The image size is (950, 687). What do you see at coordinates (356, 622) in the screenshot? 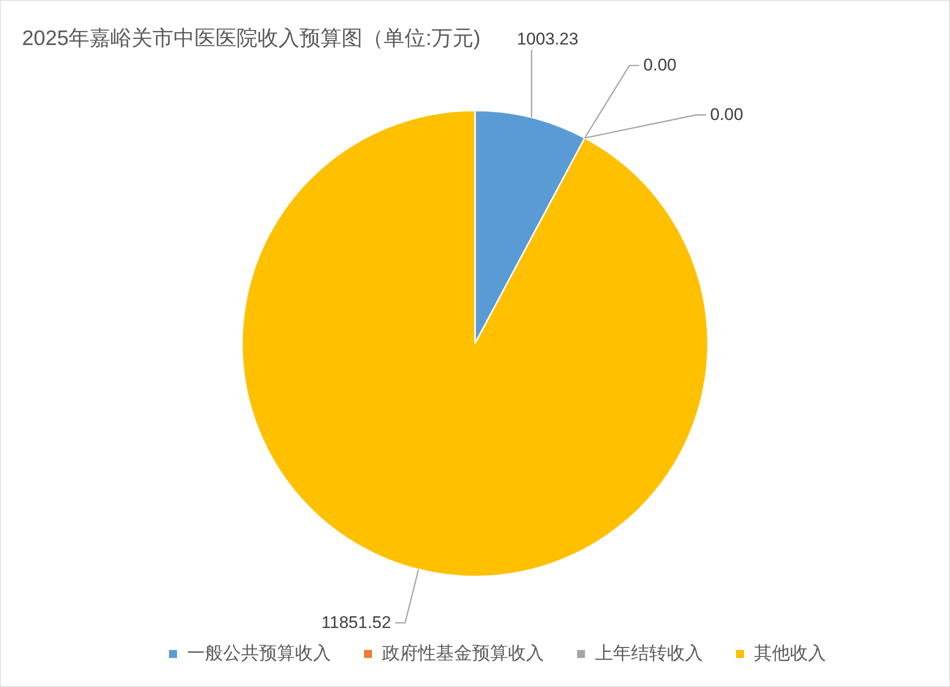
I see `data-label: 11851.52` at bounding box center [356, 622].